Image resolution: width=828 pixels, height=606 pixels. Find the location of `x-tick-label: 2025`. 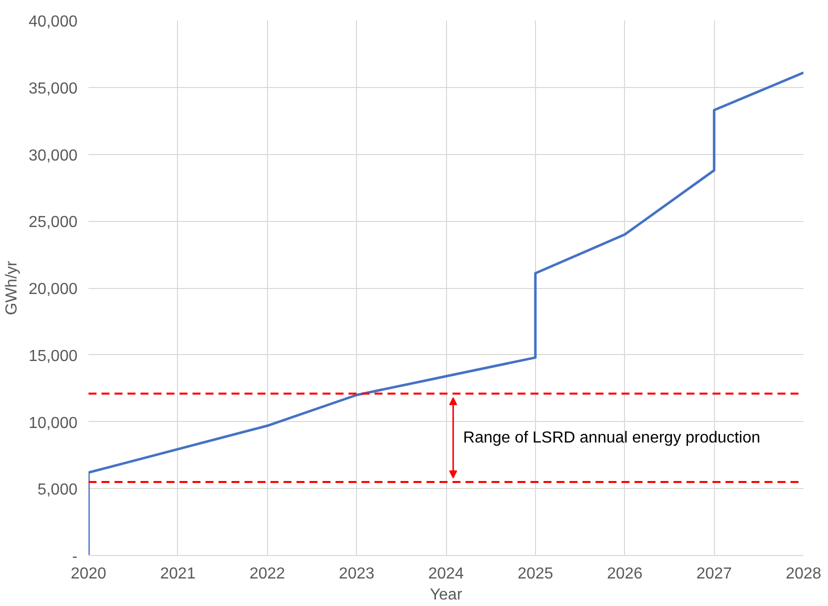

x-tick-label: 2025 is located at coordinates (536, 574).